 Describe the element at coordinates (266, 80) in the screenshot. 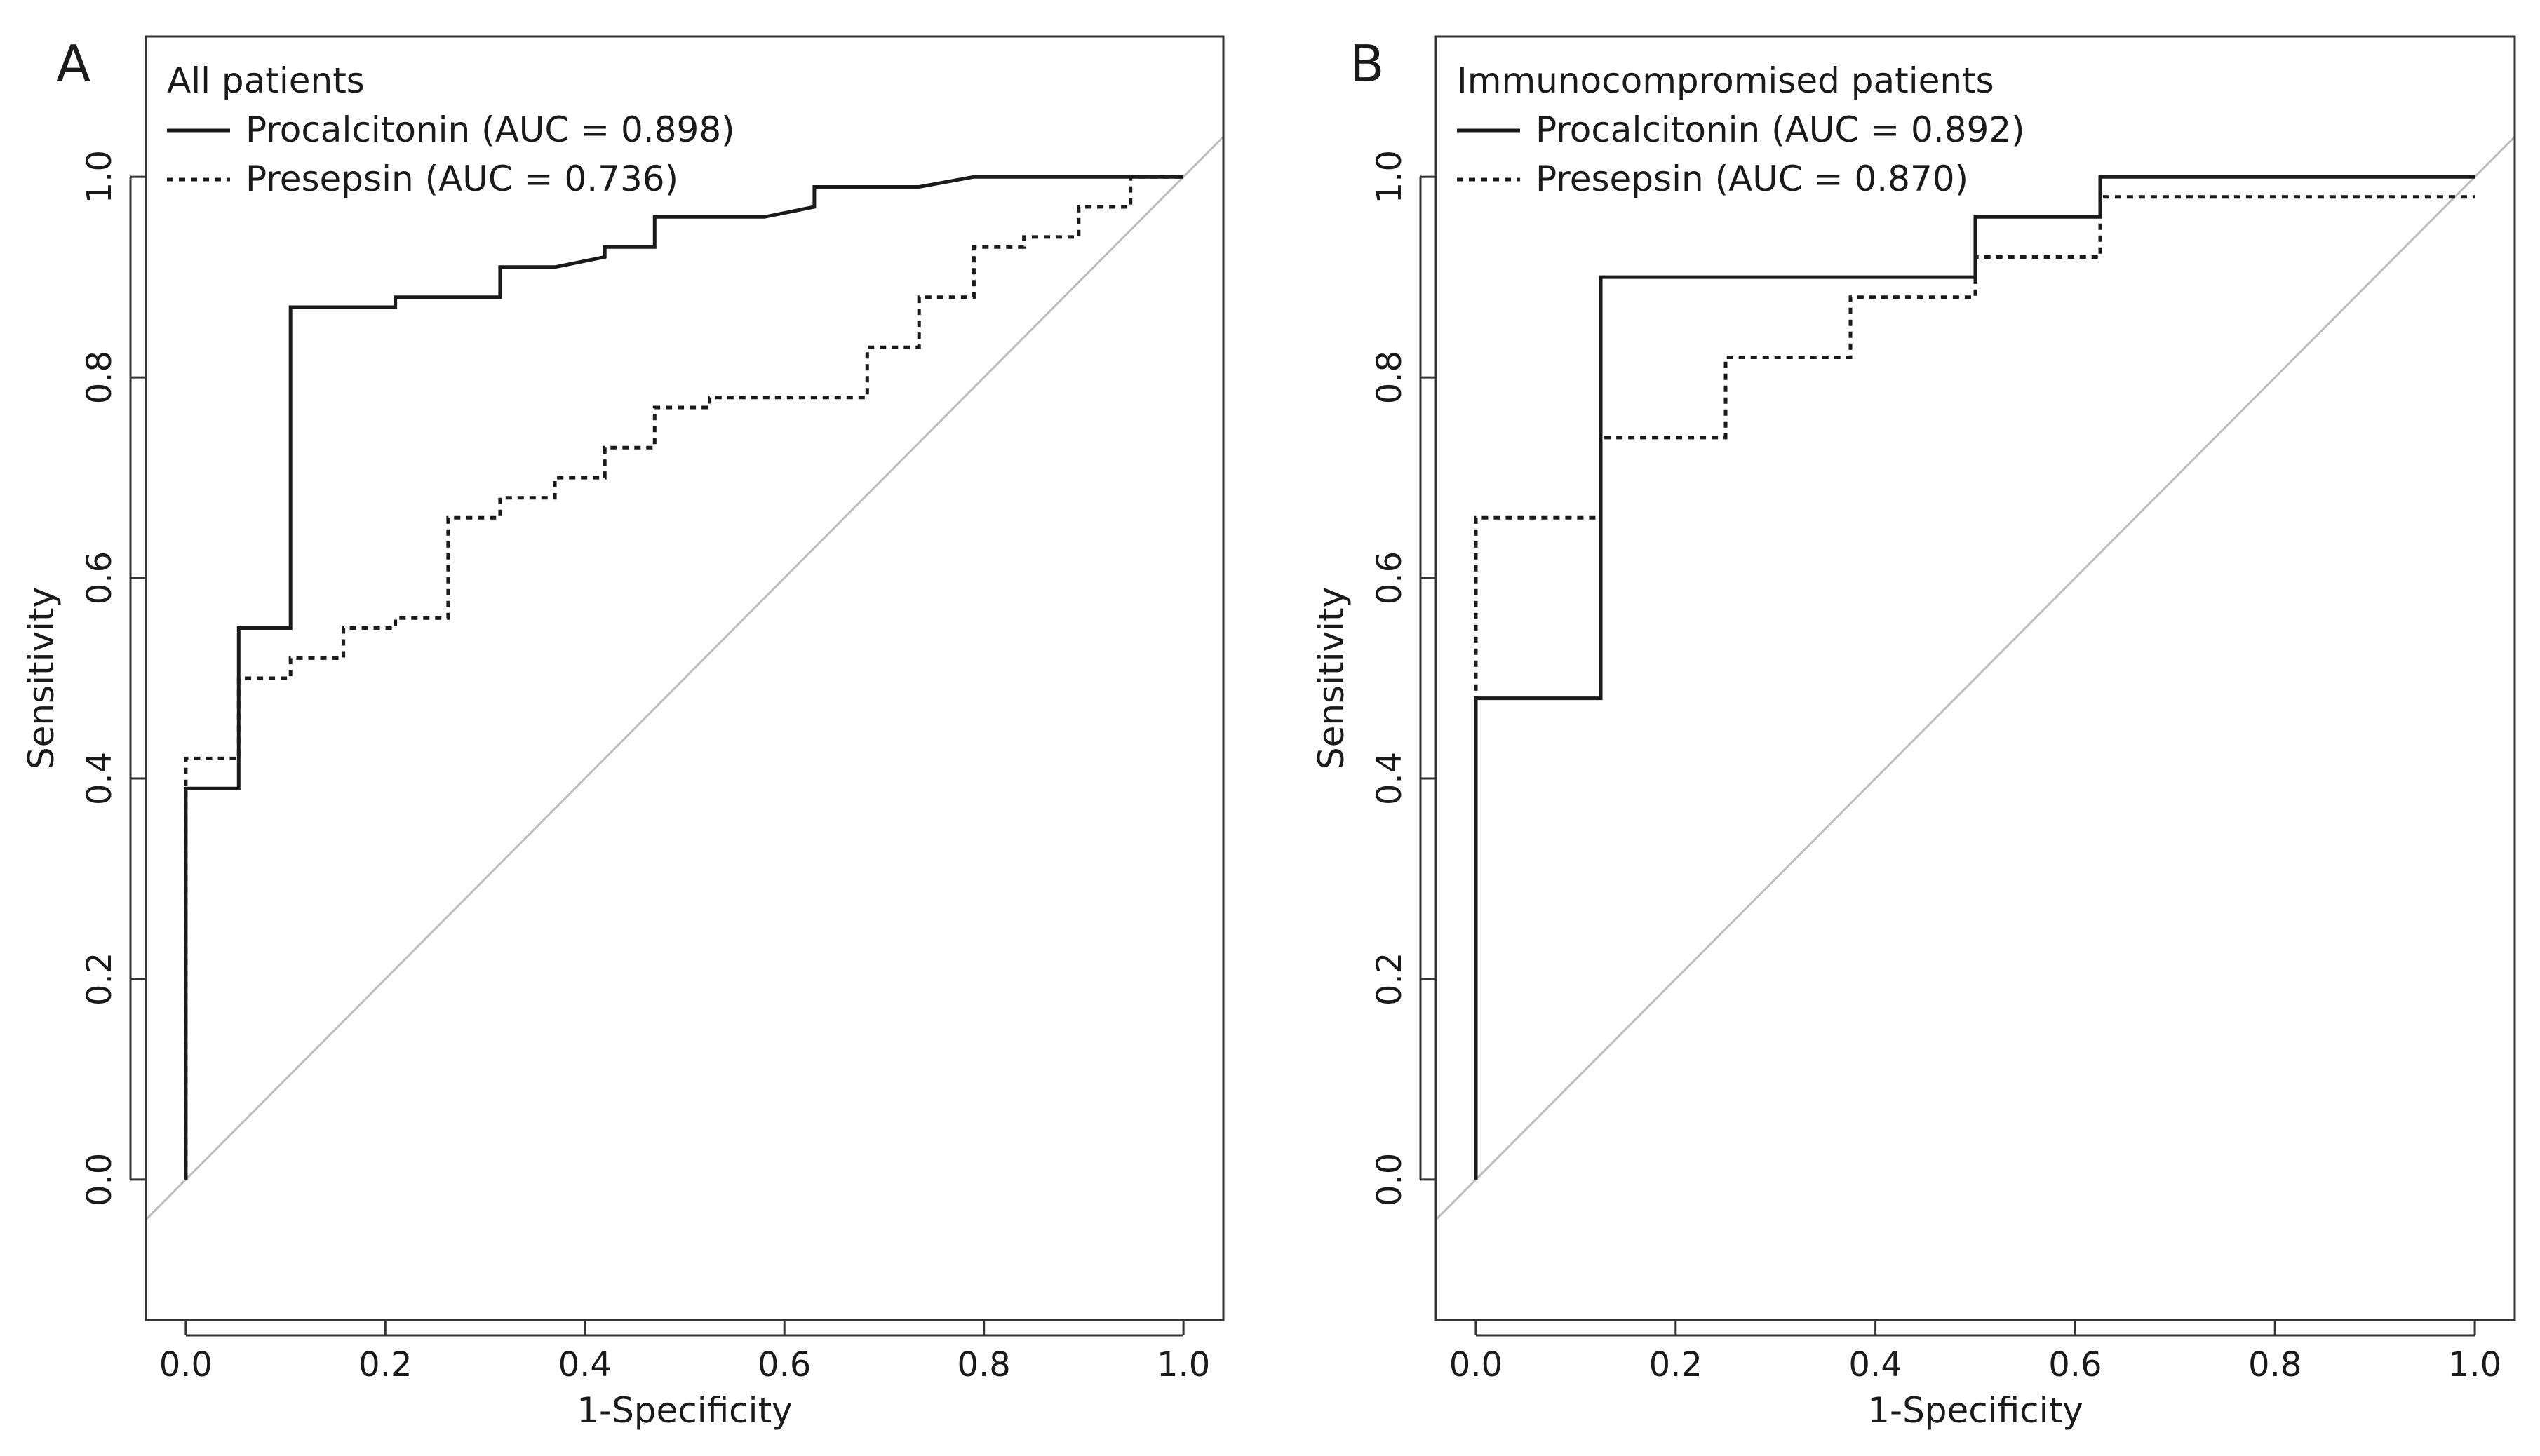

I see `legend-title: All patients` at that location.